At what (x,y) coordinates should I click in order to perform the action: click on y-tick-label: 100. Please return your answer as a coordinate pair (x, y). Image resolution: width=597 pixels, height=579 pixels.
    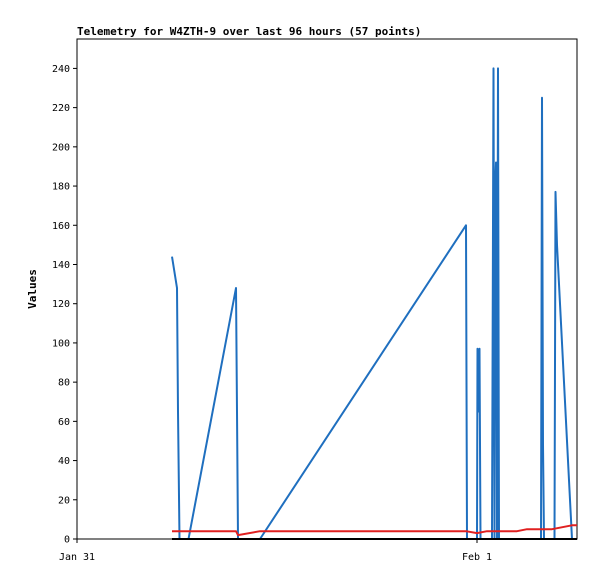
    Looking at the image, I should click on (61, 343).